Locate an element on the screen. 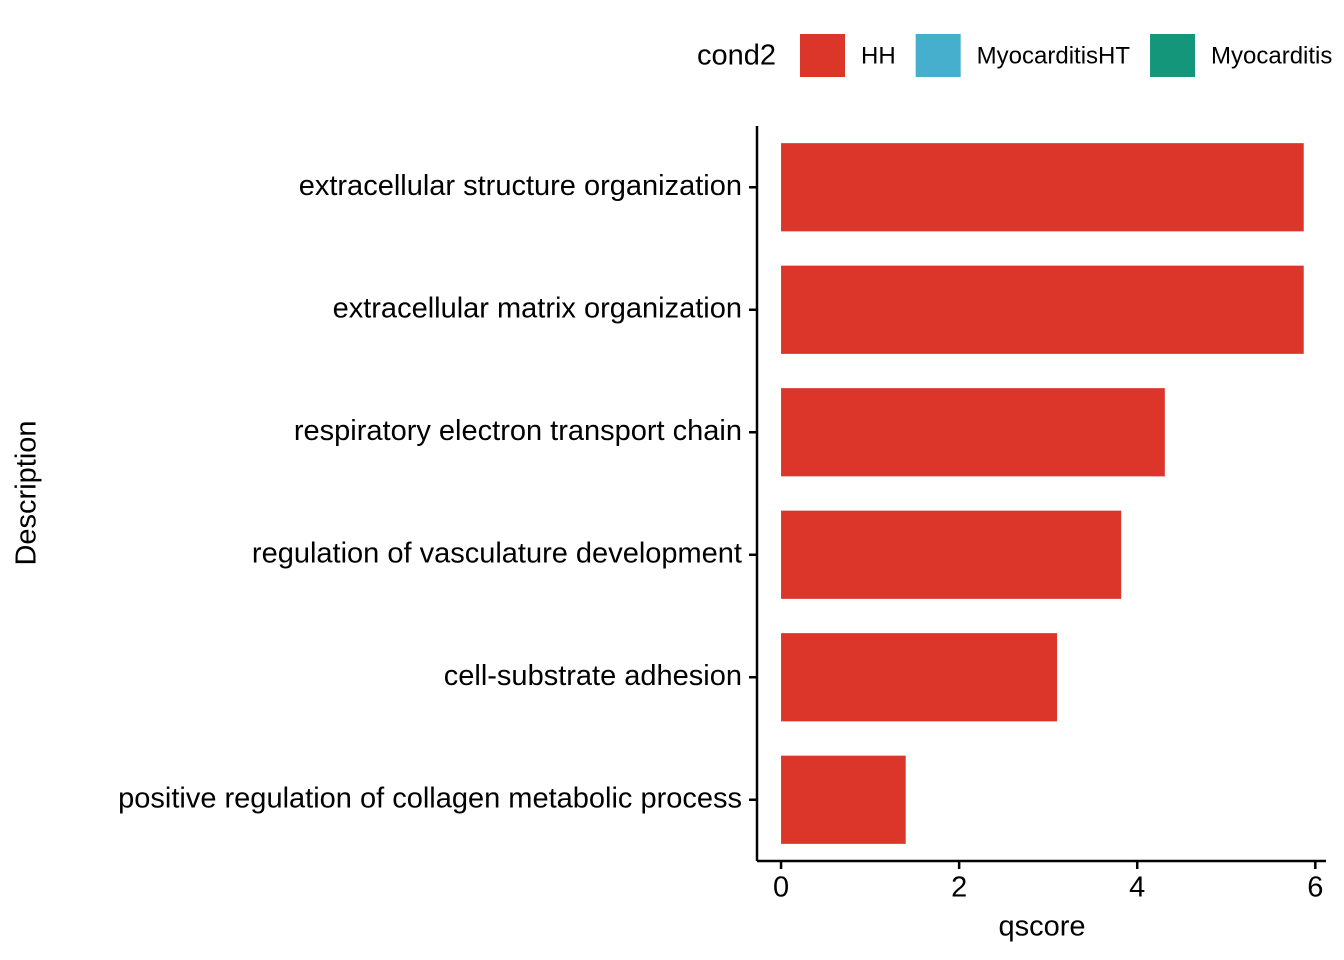 The image size is (1344, 960). legend-title: cond2 is located at coordinates (736, 56).